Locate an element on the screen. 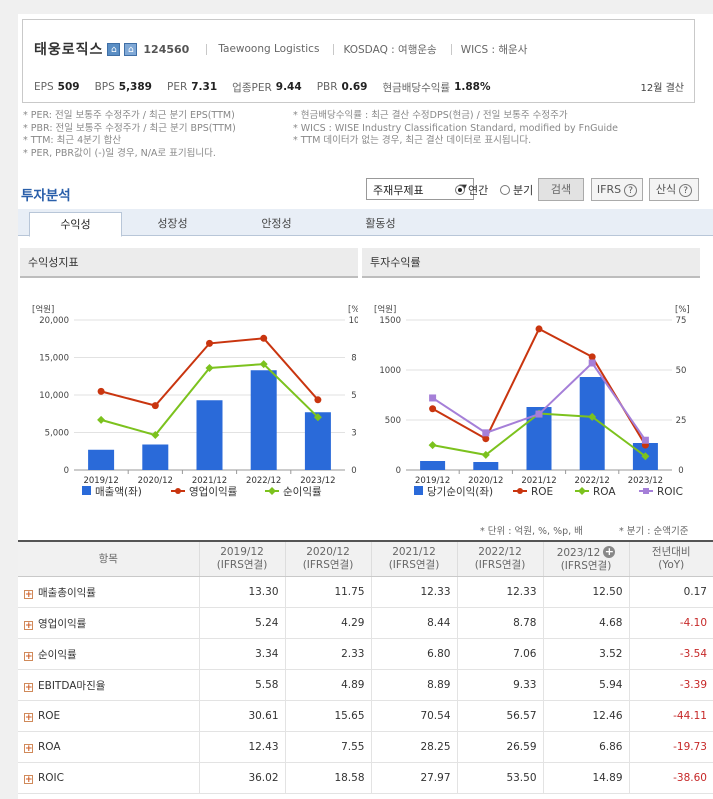 Image resolution: width=713 pixels, height=799 pixels. footnote: * PBR: 전일 보통주 수정주가 / 최근 분기 BPS(TTM) is located at coordinates (129, 128).